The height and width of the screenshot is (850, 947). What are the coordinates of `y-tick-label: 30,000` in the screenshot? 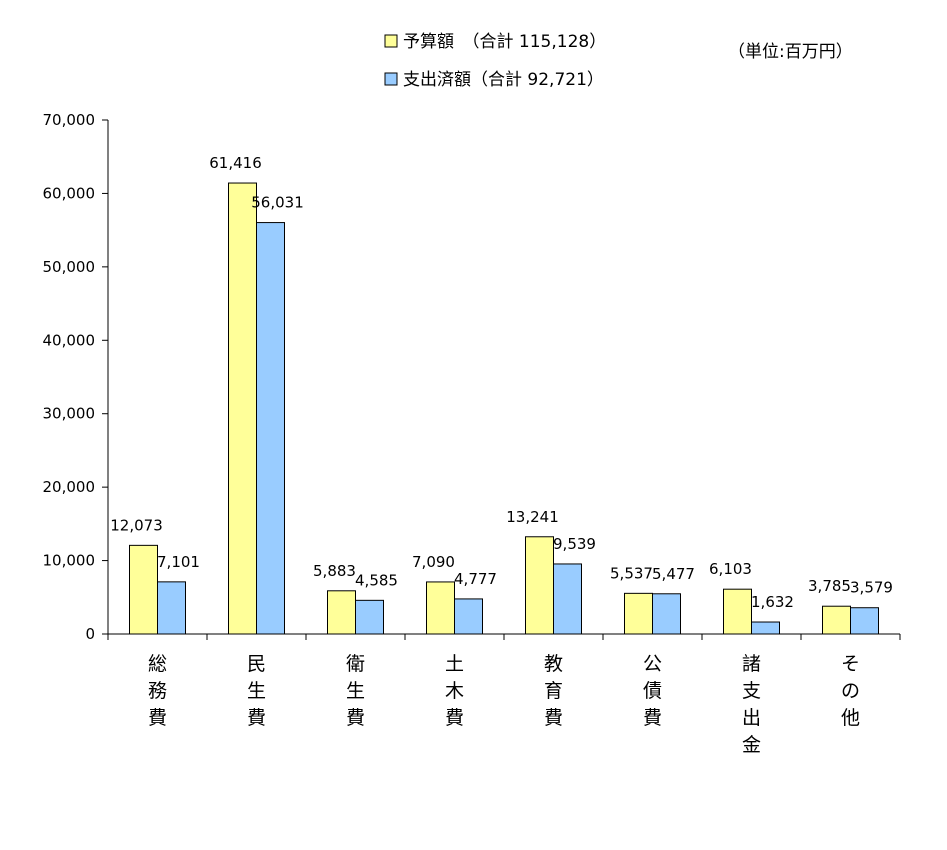 It's located at (69, 414).